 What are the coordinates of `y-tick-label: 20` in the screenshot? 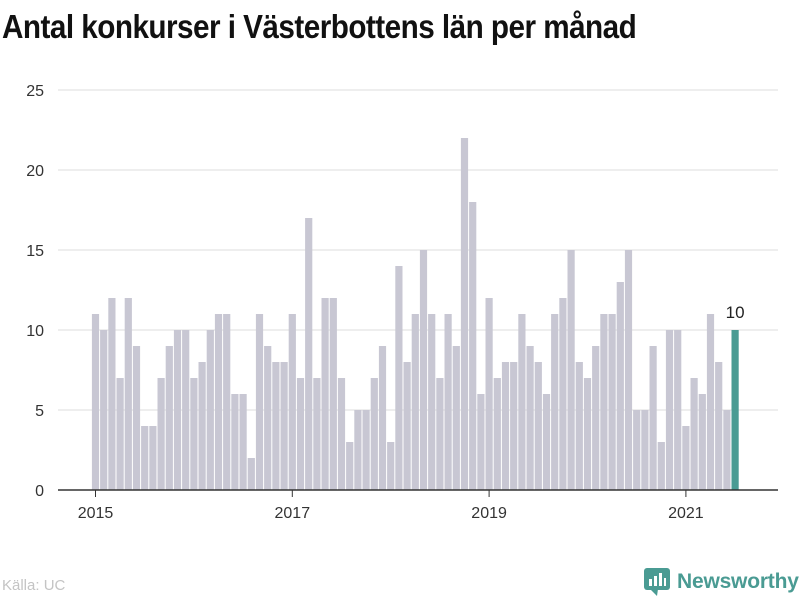 It's located at (35, 171).